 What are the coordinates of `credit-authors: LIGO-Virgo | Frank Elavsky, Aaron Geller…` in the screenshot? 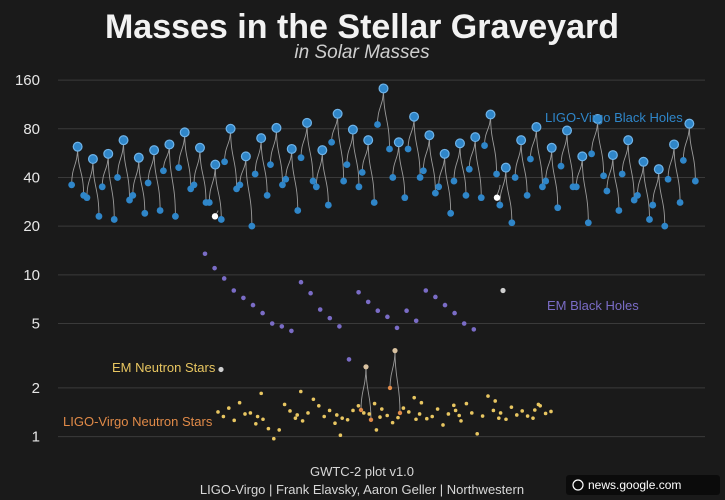 It's located at (362, 489).